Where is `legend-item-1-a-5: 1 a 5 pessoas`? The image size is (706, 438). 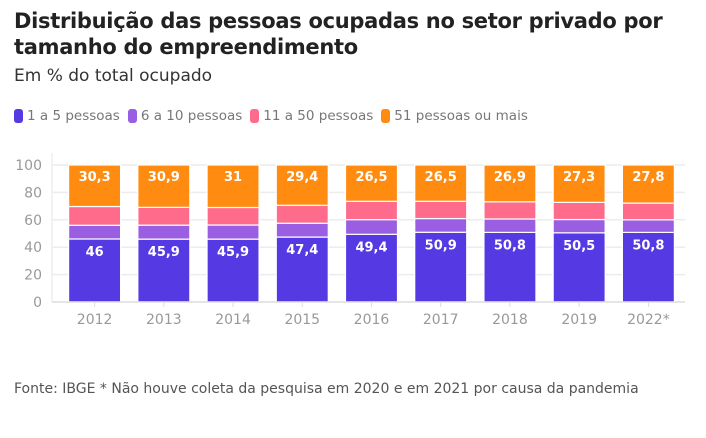
legend-item-1-a-5: 1 a 5 pessoas is located at coordinates (67, 116).